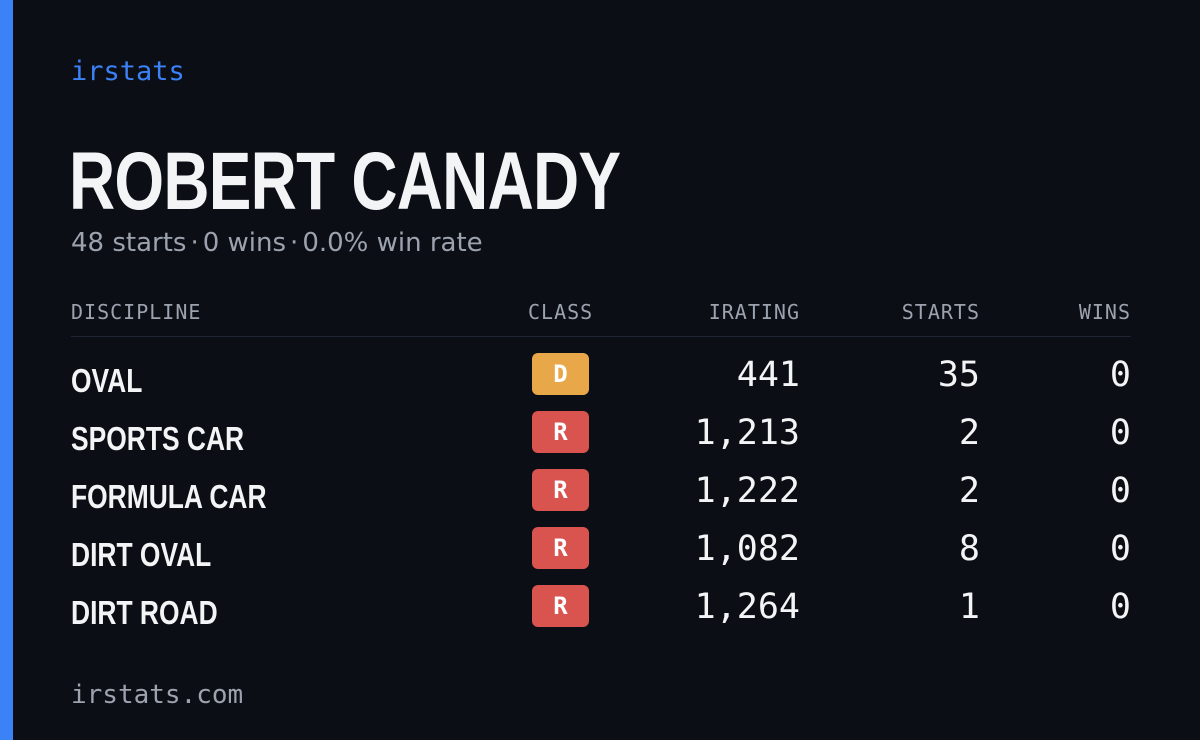 This screenshot has width=1200, height=740. What do you see at coordinates (560, 374) in the screenshot?
I see `license-class-badge: D` at bounding box center [560, 374].